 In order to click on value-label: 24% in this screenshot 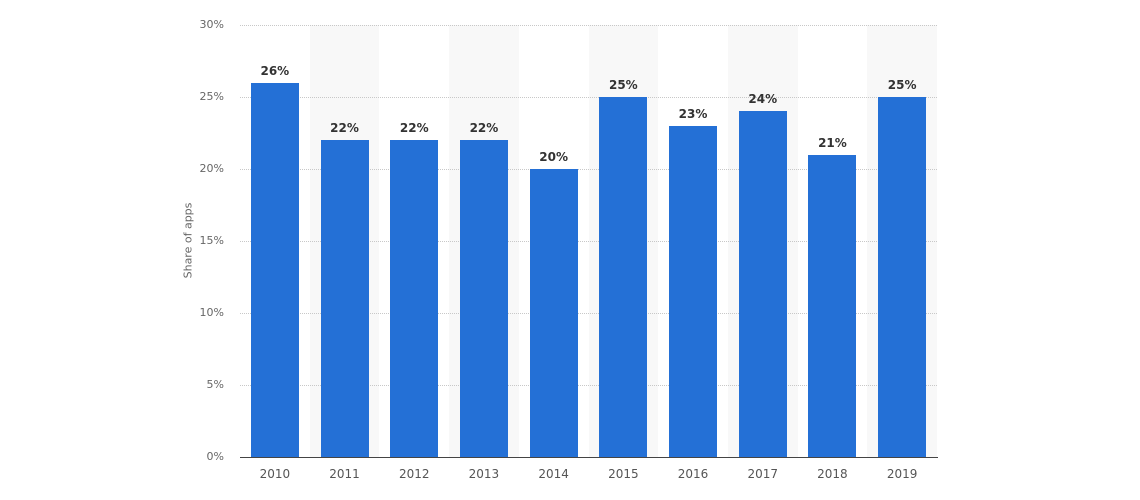, I will do `click(763, 99)`.